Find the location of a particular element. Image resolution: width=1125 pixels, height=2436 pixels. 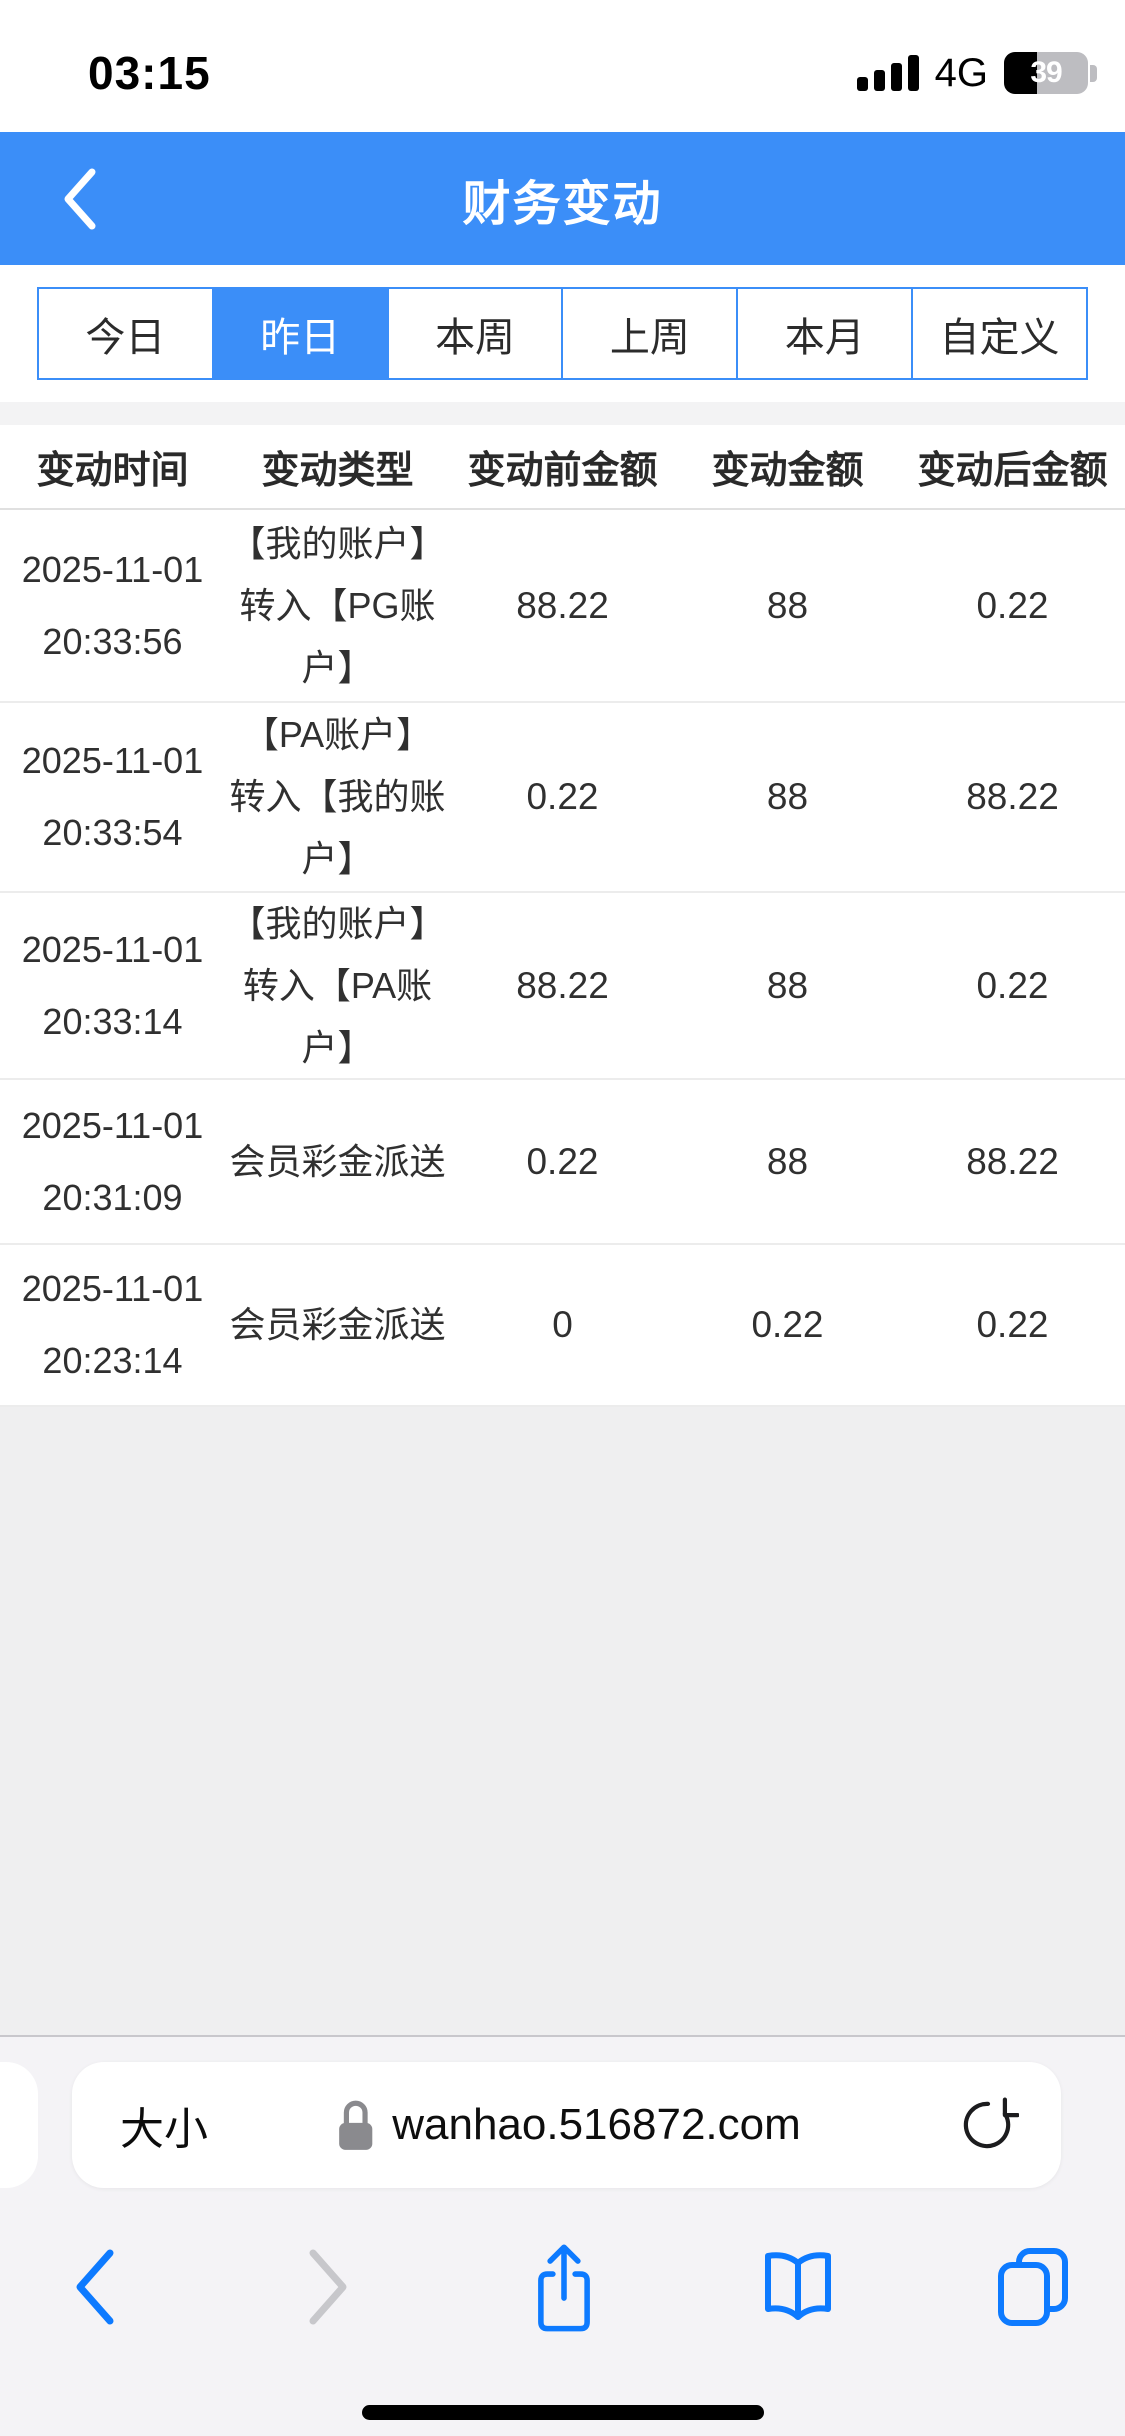

tab-this-week: 本周 is located at coordinates (474, 333).